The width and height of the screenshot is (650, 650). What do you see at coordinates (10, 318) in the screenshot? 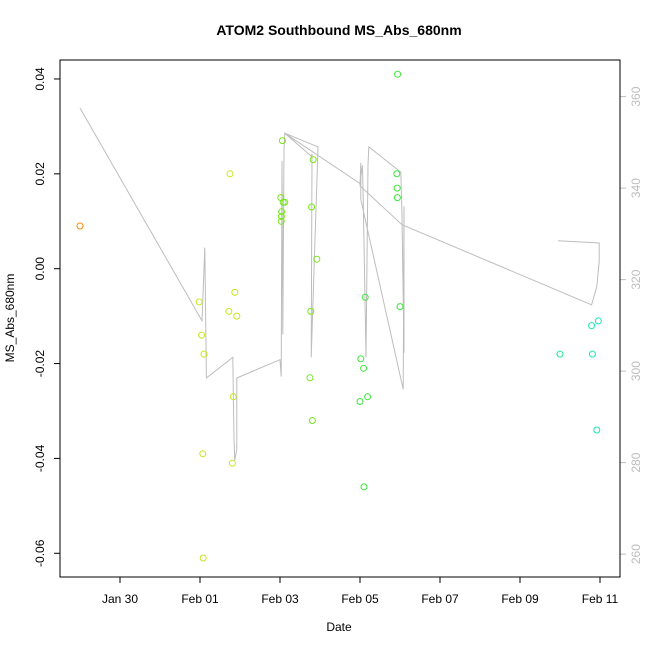
I see `y-axis-label: MS_Abs_680nm` at bounding box center [10, 318].